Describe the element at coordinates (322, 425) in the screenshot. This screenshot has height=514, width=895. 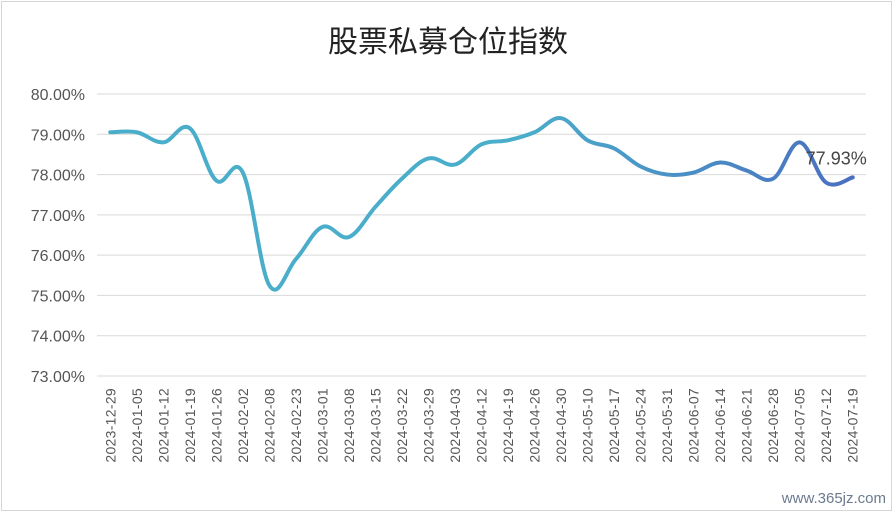
I see `x-tick-label: 2024-03-01` at that location.